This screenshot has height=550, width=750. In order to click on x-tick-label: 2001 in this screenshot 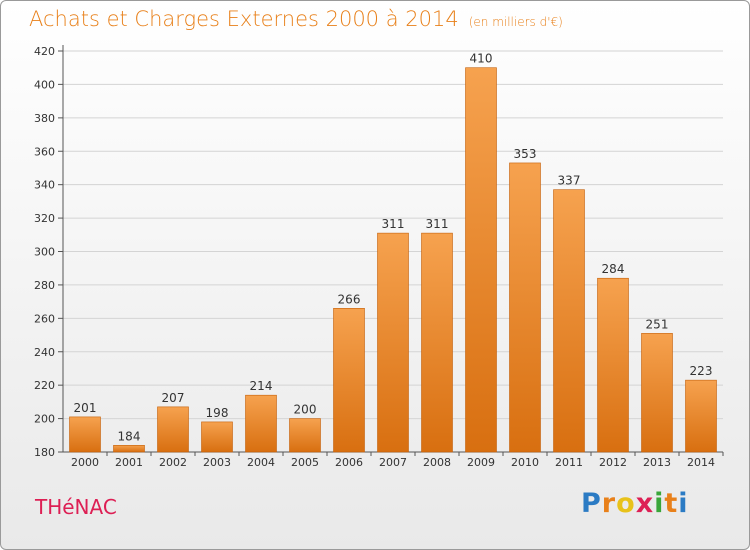, I will do `click(129, 462)`.